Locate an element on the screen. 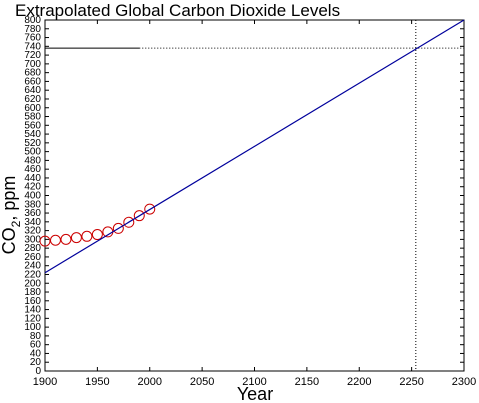  y-axis-label-subscript: 2 is located at coordinates (16, 223).